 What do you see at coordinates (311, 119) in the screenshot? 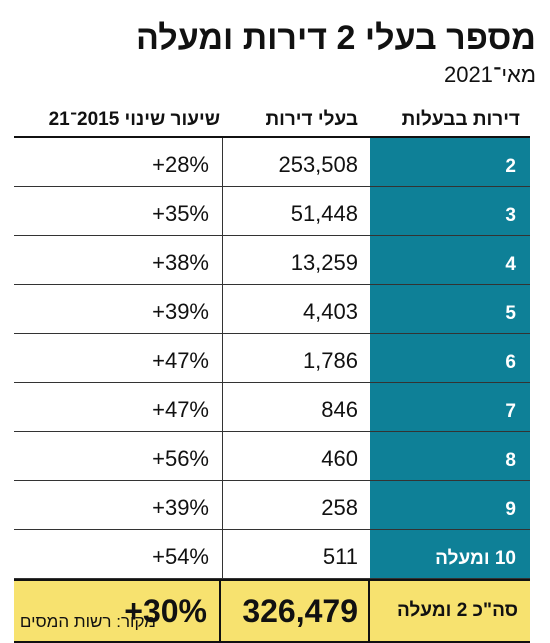
I see `header-owners: בעלי דירות` at bounding box center [311, 119].